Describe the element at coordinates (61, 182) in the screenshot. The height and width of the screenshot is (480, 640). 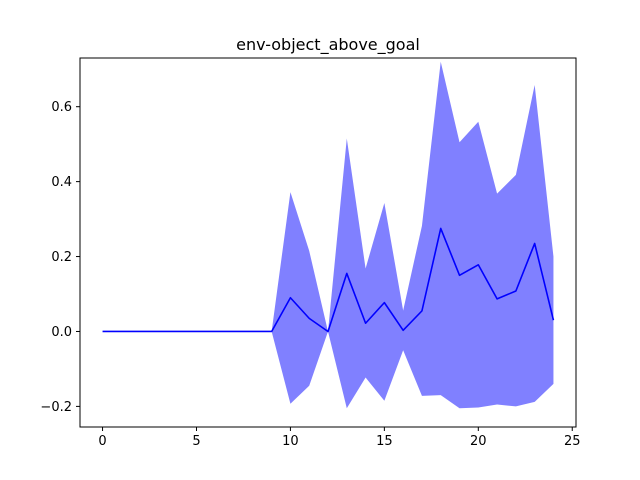
I see `y-tick-label: 0.4` at that location.